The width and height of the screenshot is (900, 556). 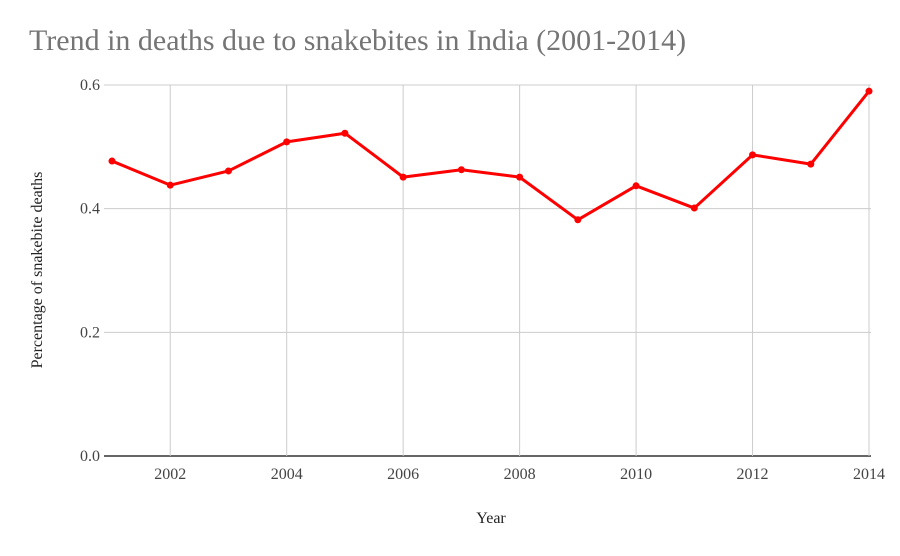 What do you see at coordinates (90, 271) in the screenshot?
I see `y-axis-ticks: 0.0 0.2 0.4 0.6` at bounding box center [90, 271].